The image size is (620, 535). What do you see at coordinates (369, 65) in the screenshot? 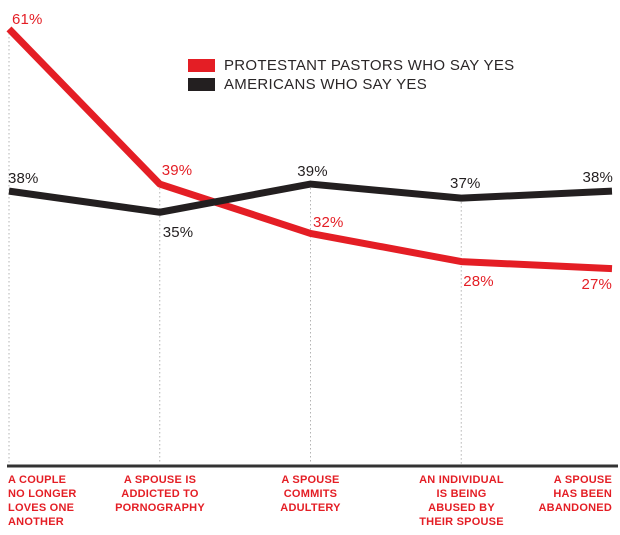
I see `legend-label-pastors: PROTESTANT PASTORS WHO SAY YES` at bounding box center [369, 65].